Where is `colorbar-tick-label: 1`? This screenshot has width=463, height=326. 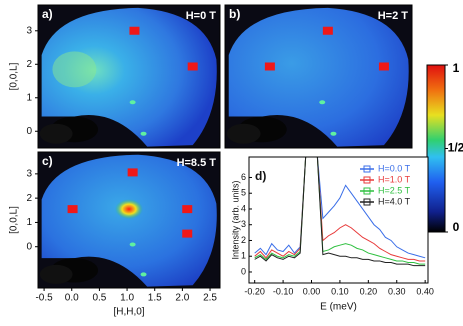 colorbar-tick-label: 1 is located at coordinates (456, 68).